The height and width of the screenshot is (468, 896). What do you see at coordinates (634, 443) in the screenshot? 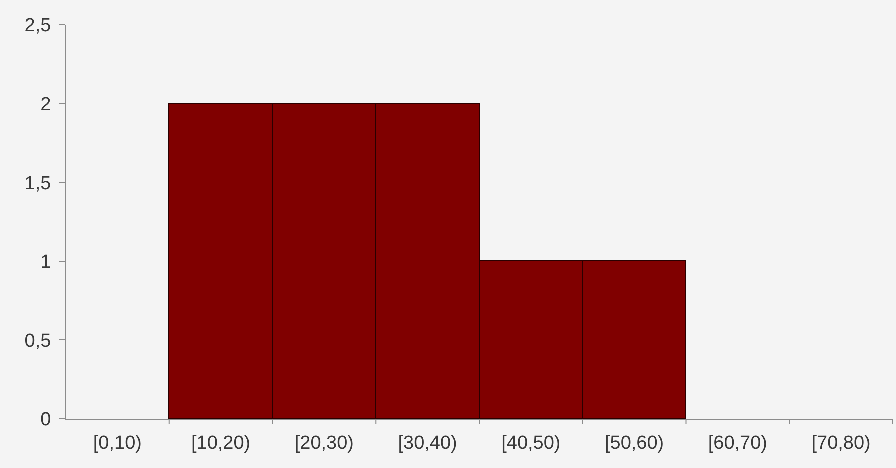
I see `x-tick-label: [50,60)` at bounding box center [634, 443].